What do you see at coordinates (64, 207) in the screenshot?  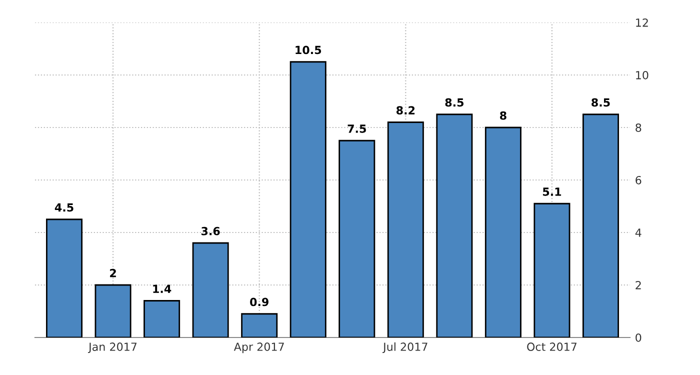 I see `data-label: 4.5` at bounding box center [64, 207].